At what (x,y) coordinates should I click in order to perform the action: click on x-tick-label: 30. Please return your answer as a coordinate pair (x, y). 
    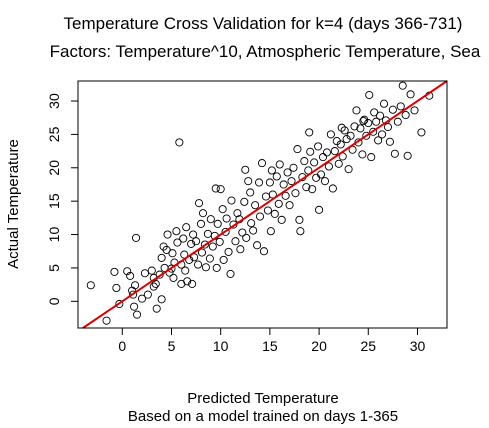
    Looking at the image, I should click on (418, 346).